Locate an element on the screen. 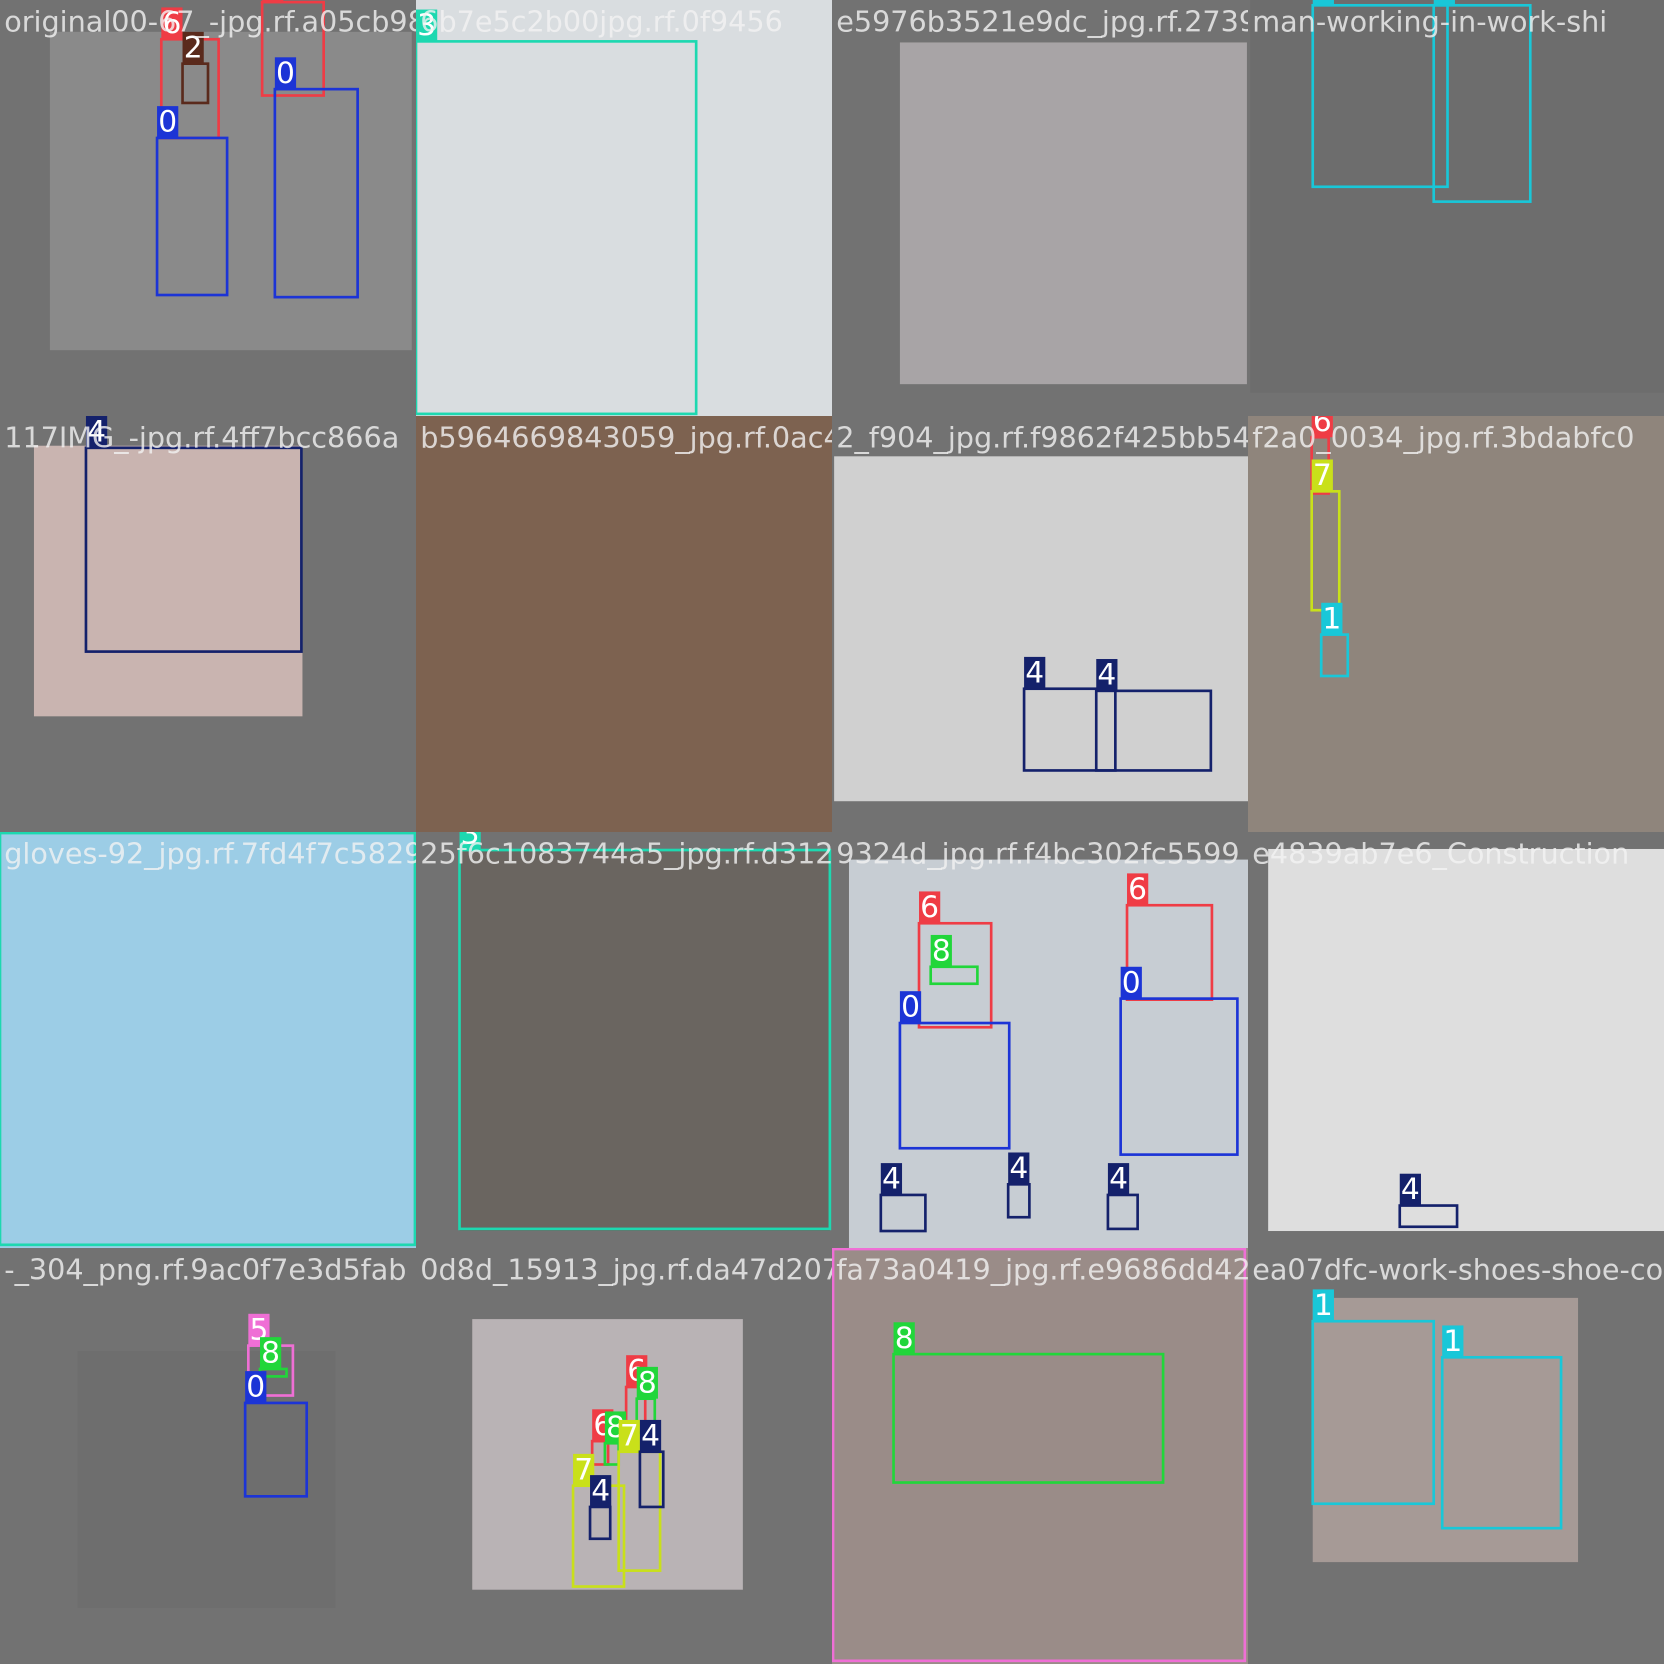 This screenshot has width=1664, height=1664. tile: 4 e4839ab7e6_Construction is located at coordinates (1456, 1040).